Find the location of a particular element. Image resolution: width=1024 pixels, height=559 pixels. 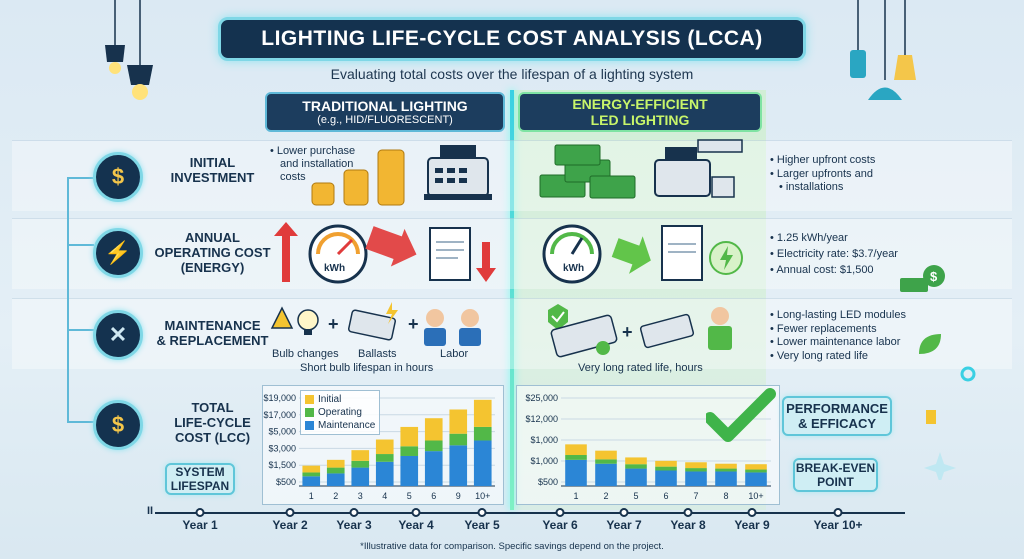

operating-right-graphic is located at coordinates (642, 254).